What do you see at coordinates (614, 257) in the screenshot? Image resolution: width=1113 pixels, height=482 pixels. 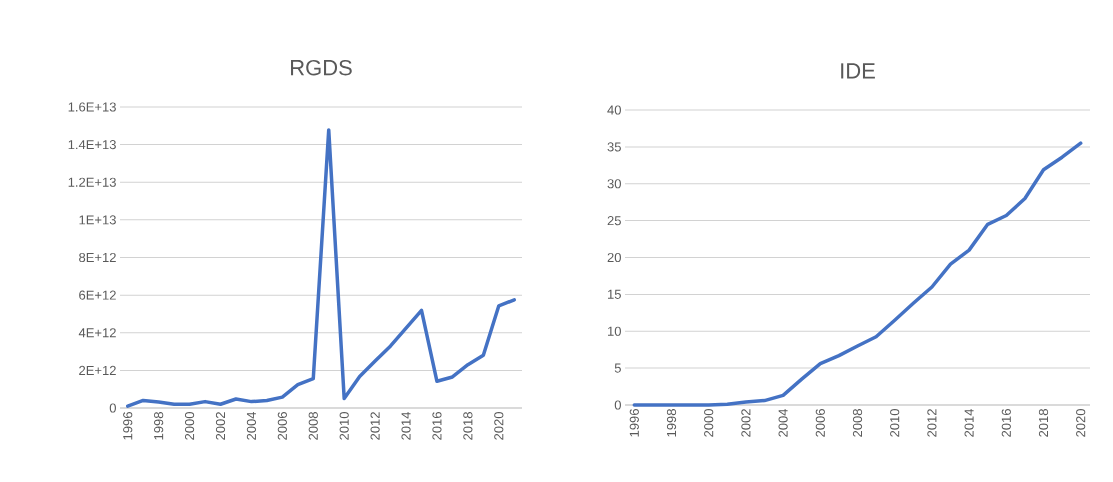 I see `y-tick-label: 20` at bounding box center [614, 257].